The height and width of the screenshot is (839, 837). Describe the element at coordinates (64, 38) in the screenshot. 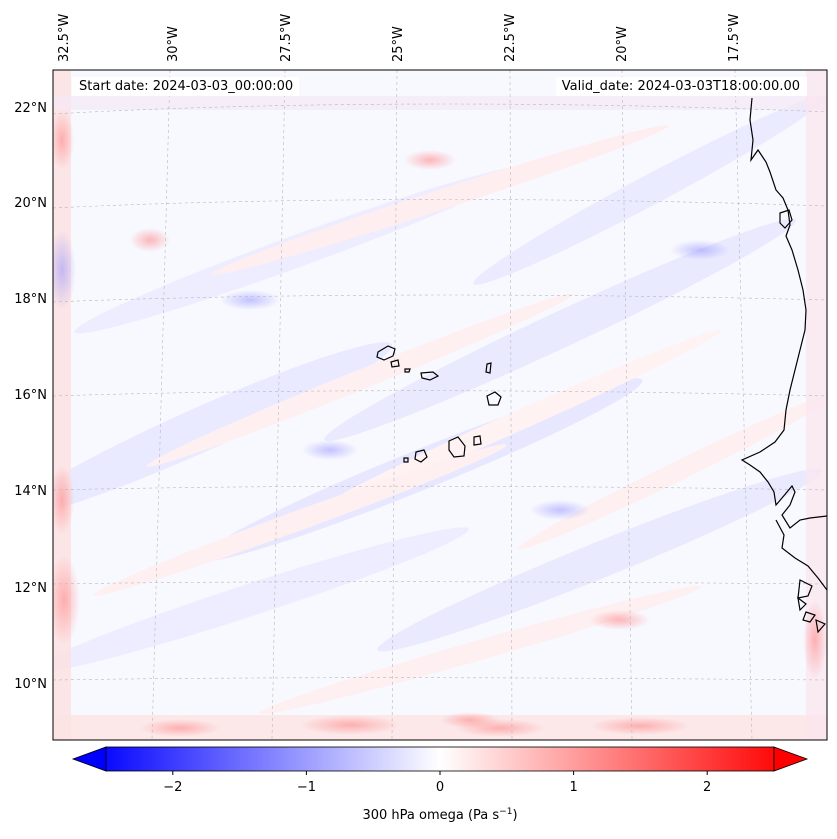

I see `lon-label: 32.5°W` at that location.